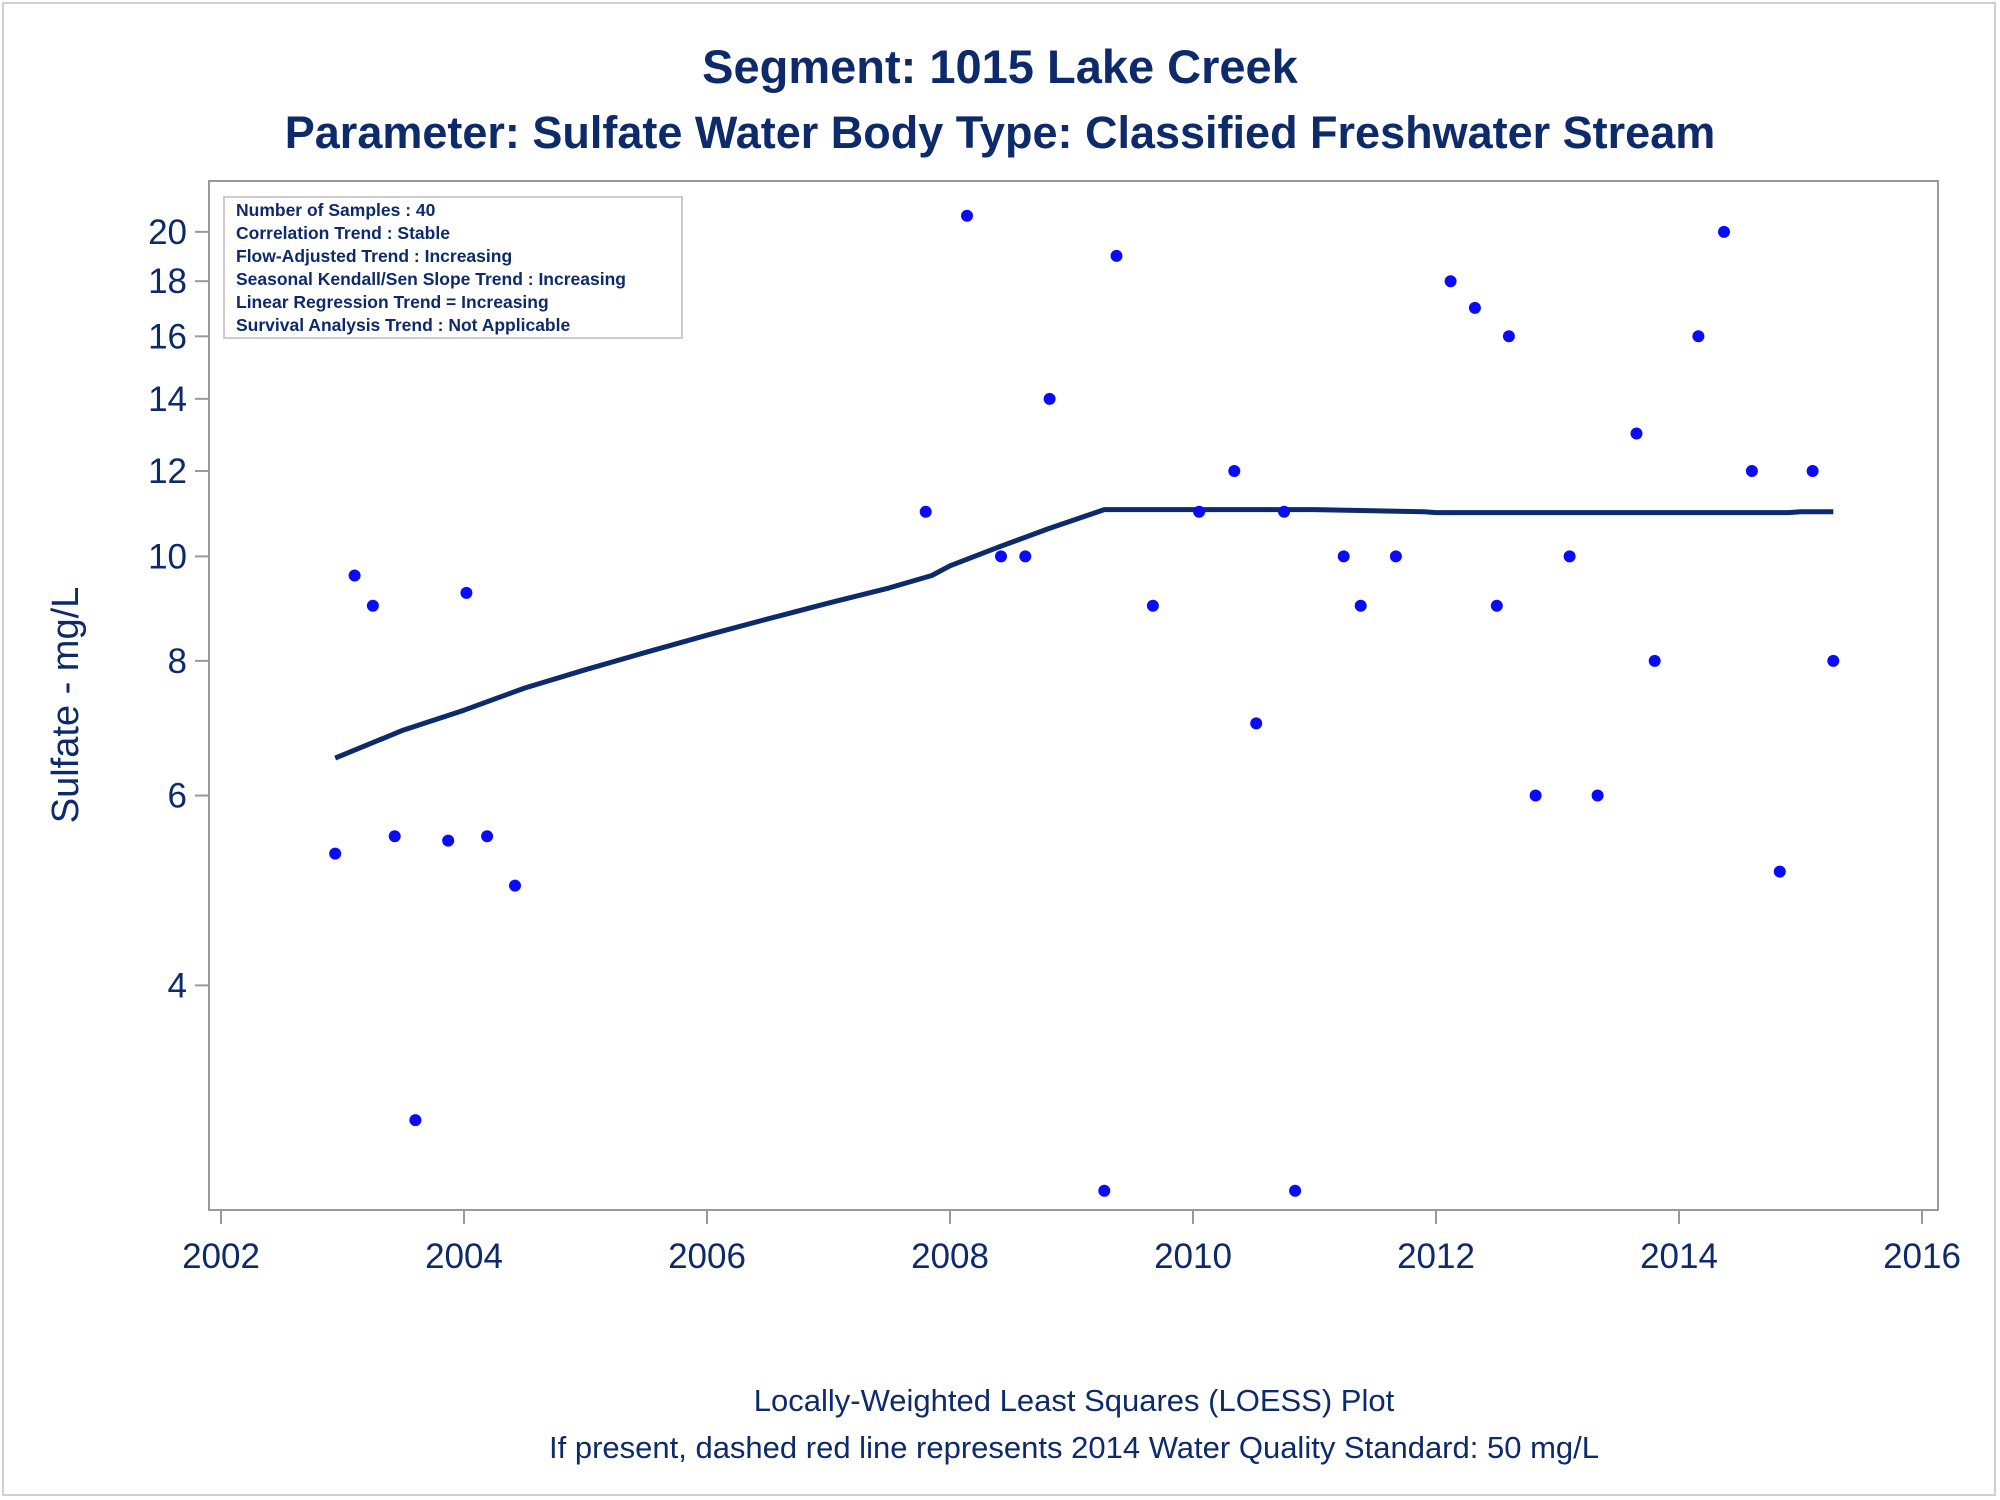 The width and height of the screenshot is (2000, 1500). I want to click on x-tick-label: 2008, so click(950, 1256).